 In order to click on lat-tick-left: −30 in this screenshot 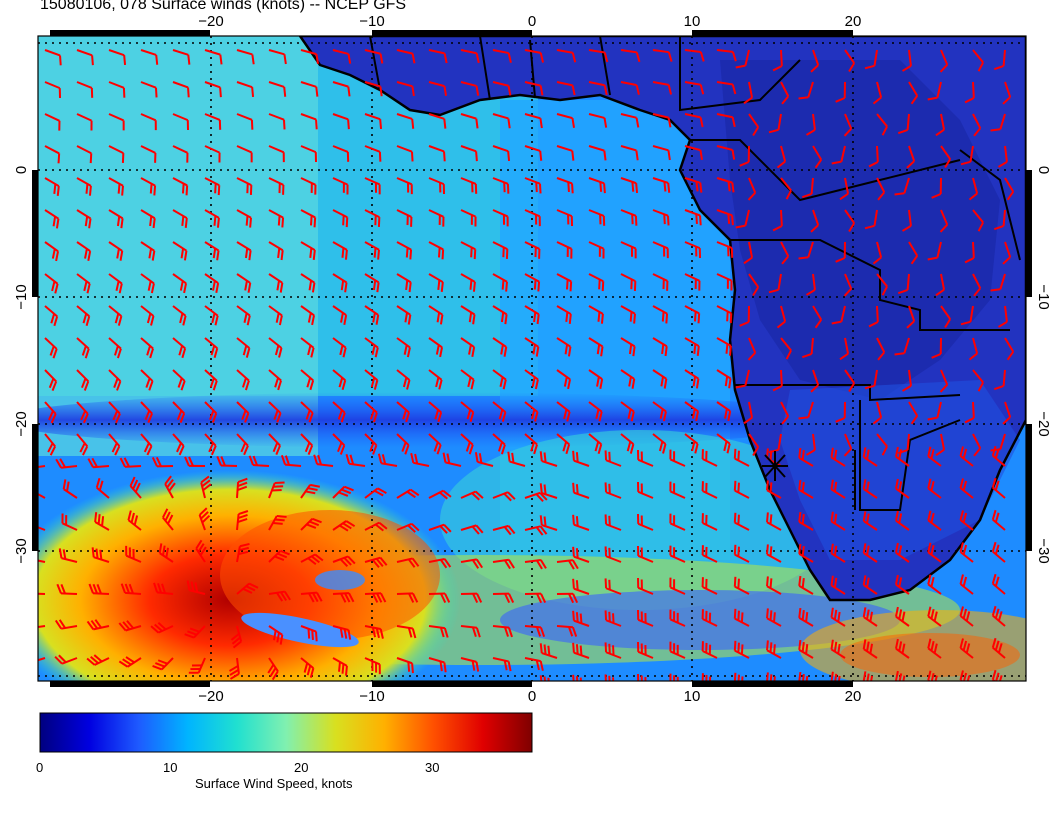, I will do `click(21, 550)`.